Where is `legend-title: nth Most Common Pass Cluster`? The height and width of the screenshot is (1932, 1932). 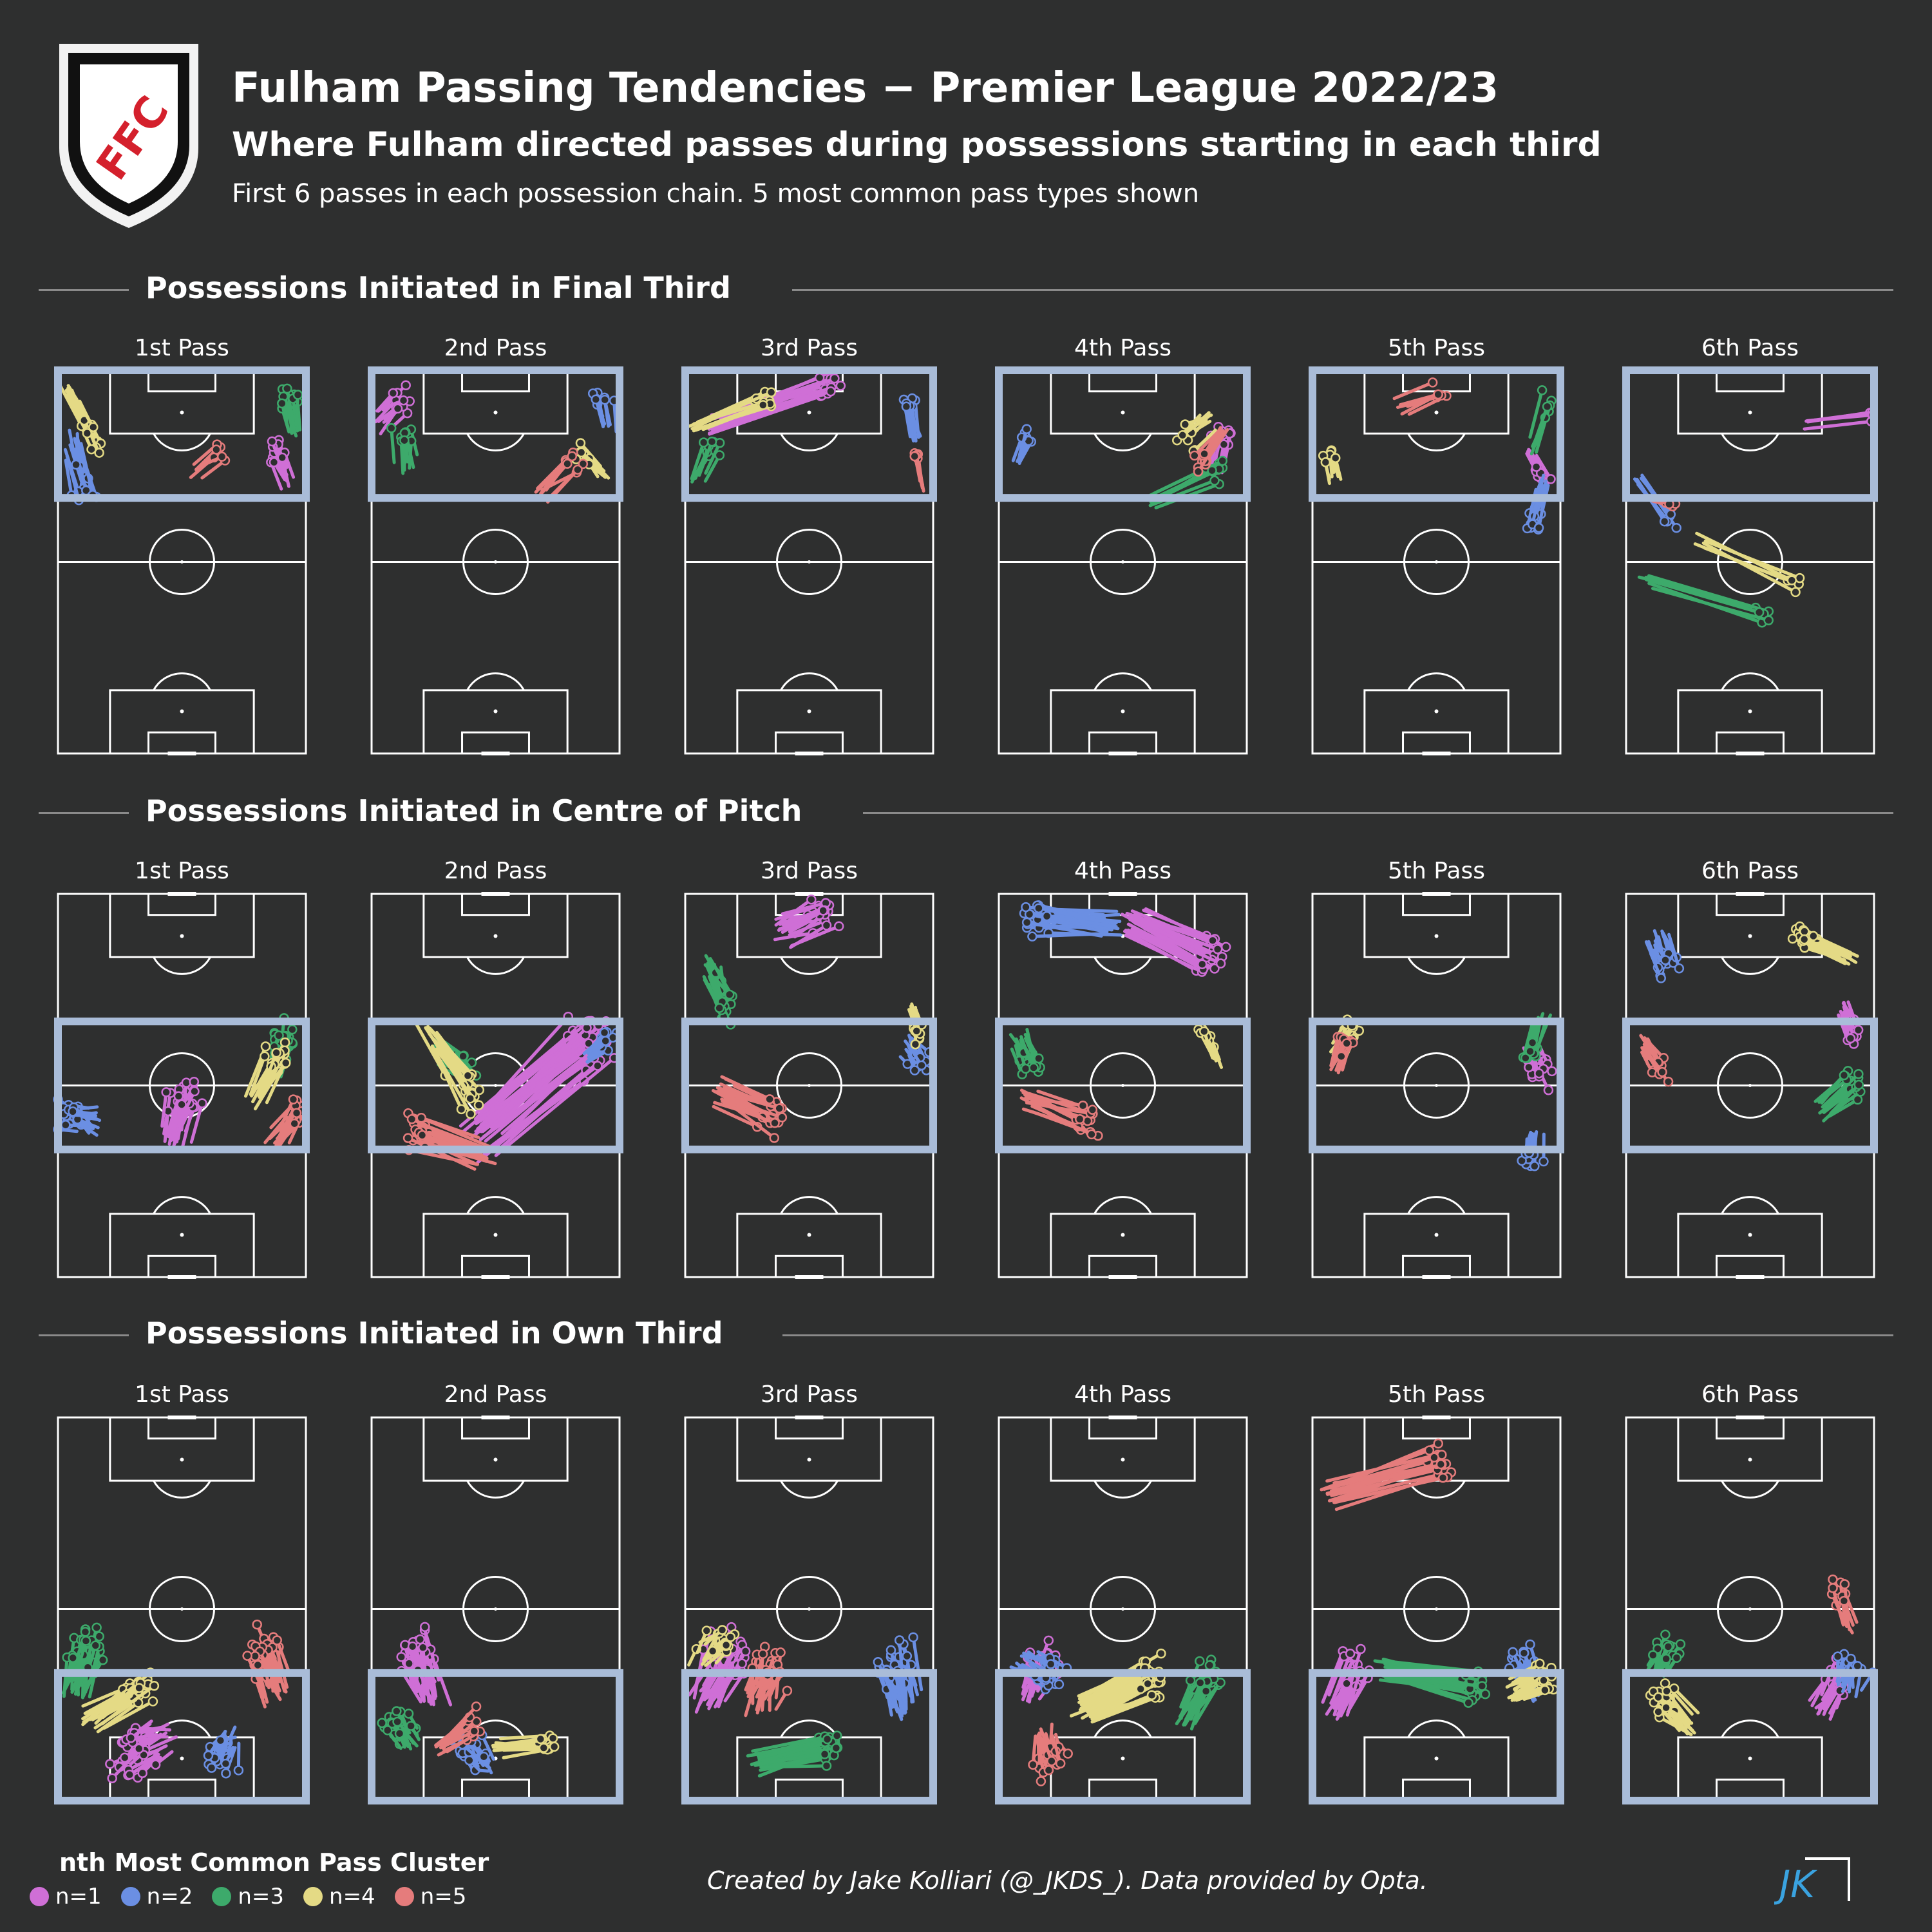
legend-title: nth Most Common Pass Cluster is located at coordinates (274, 1863).